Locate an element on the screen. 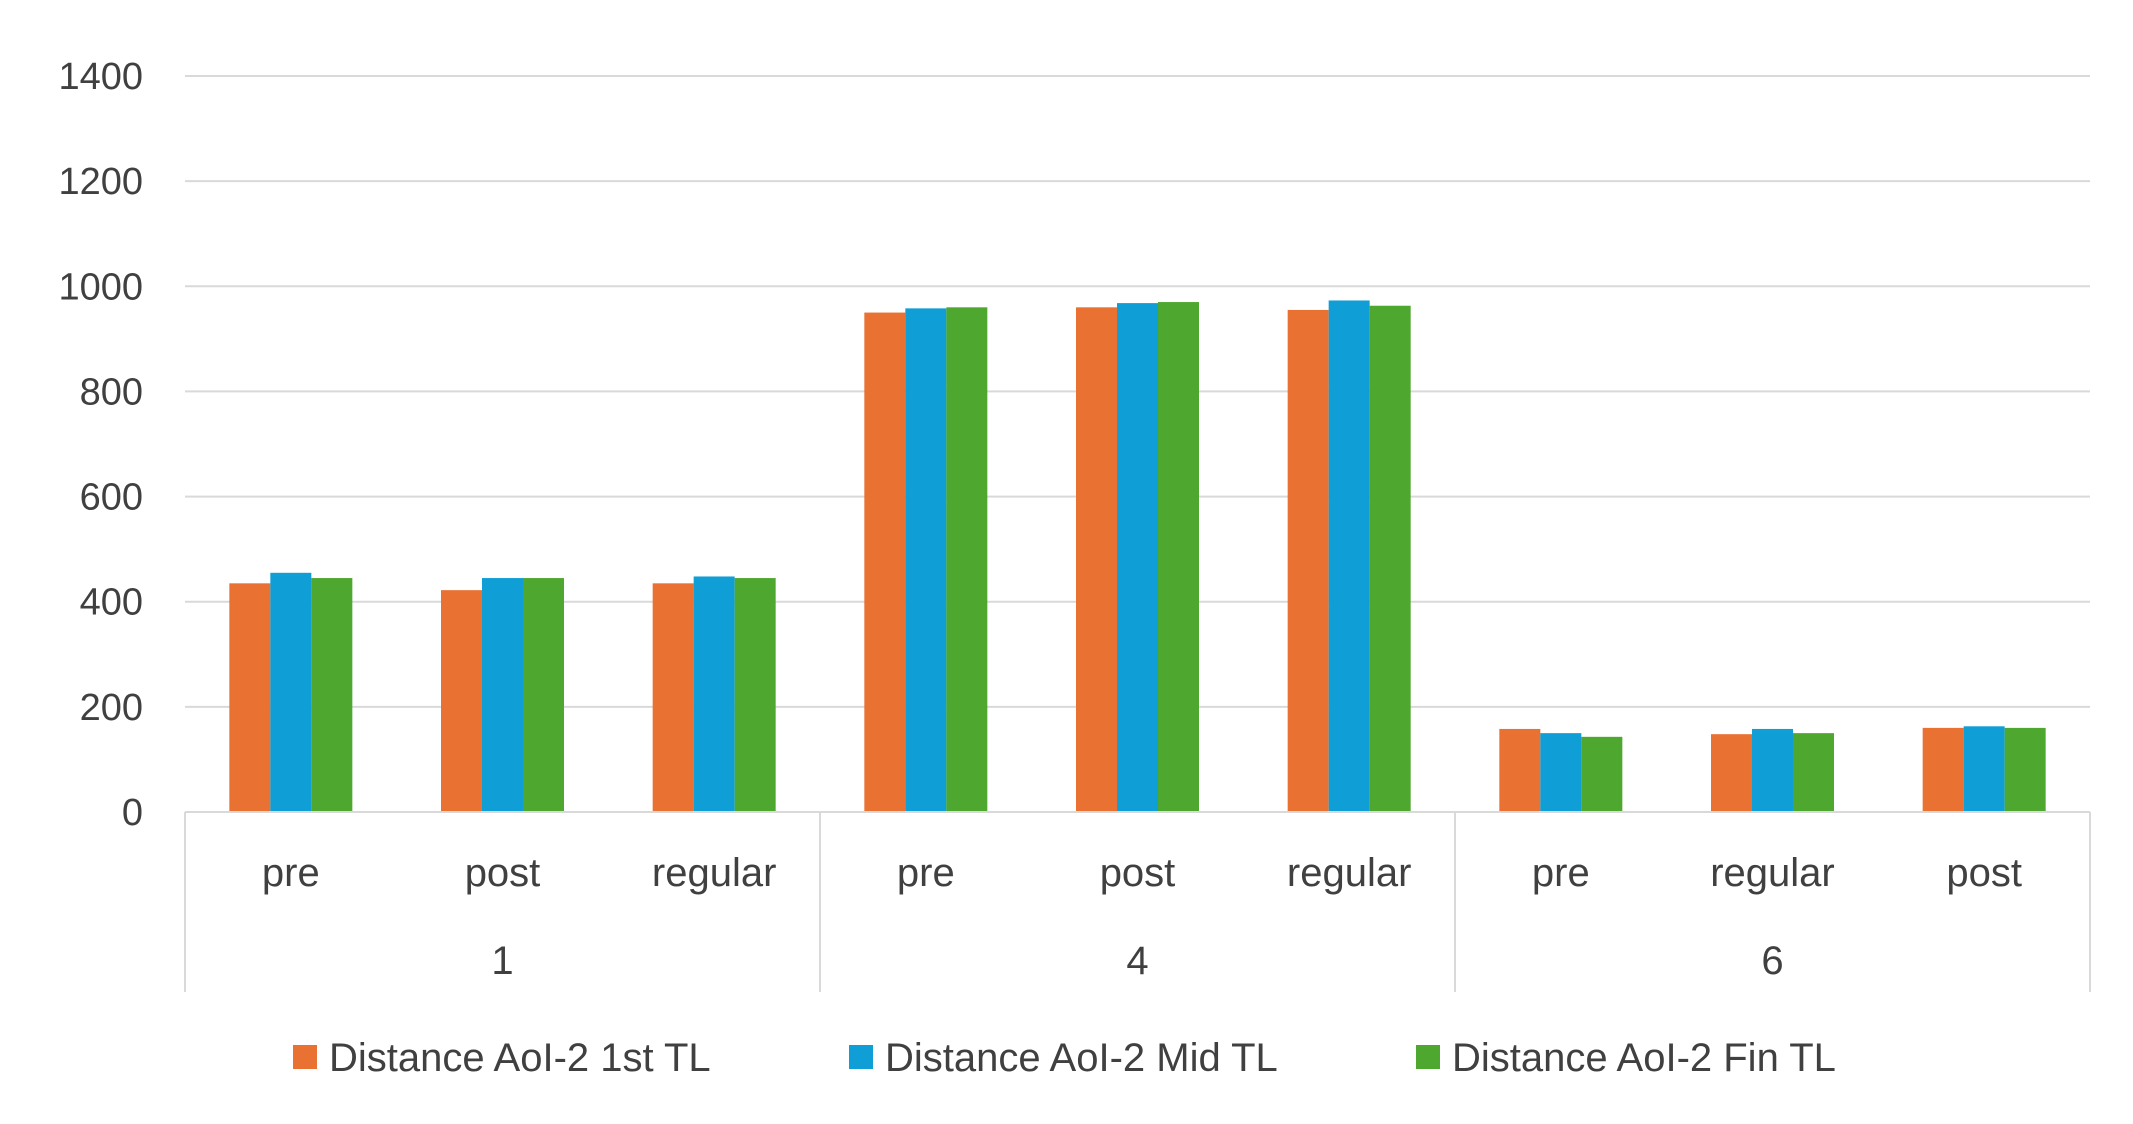  x-group-labels: 1 4 6 is located at coordinates (1137, 961).